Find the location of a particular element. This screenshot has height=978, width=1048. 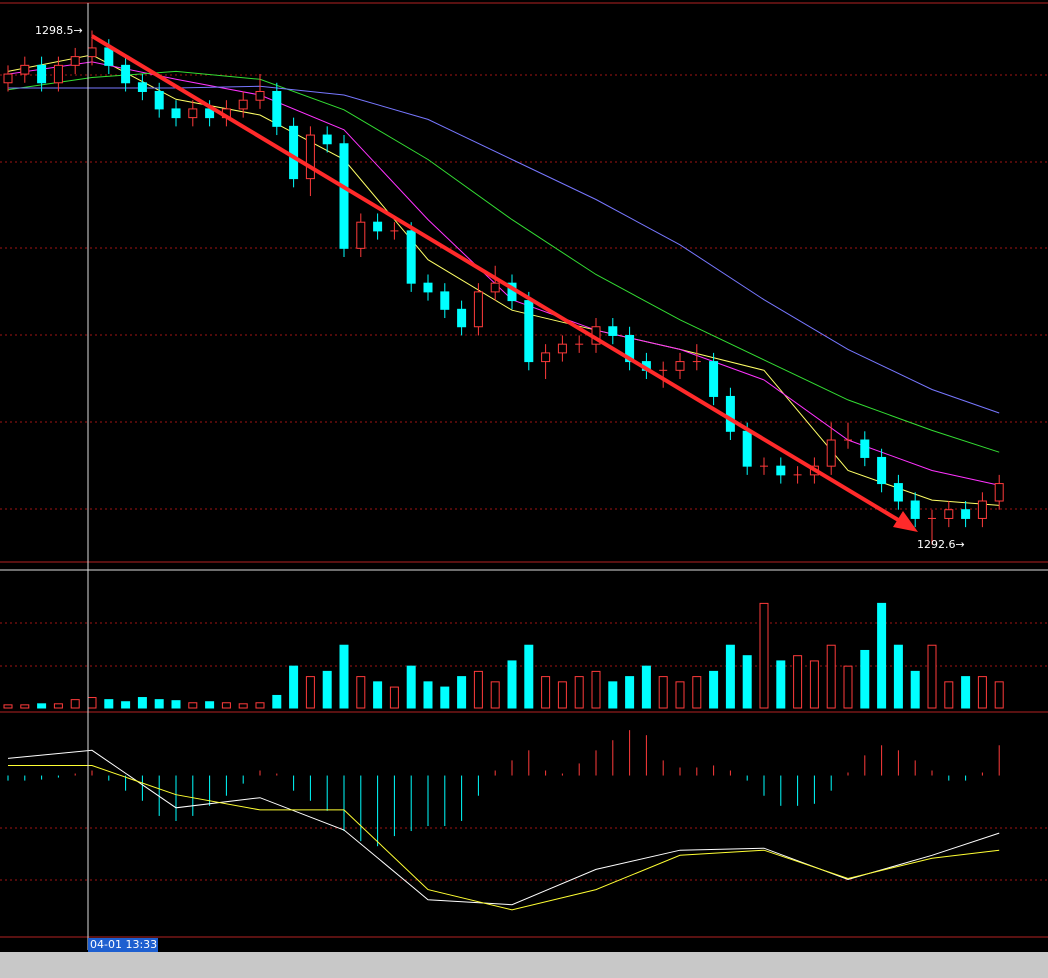

macd-dea is located at coordinates (504, 838).